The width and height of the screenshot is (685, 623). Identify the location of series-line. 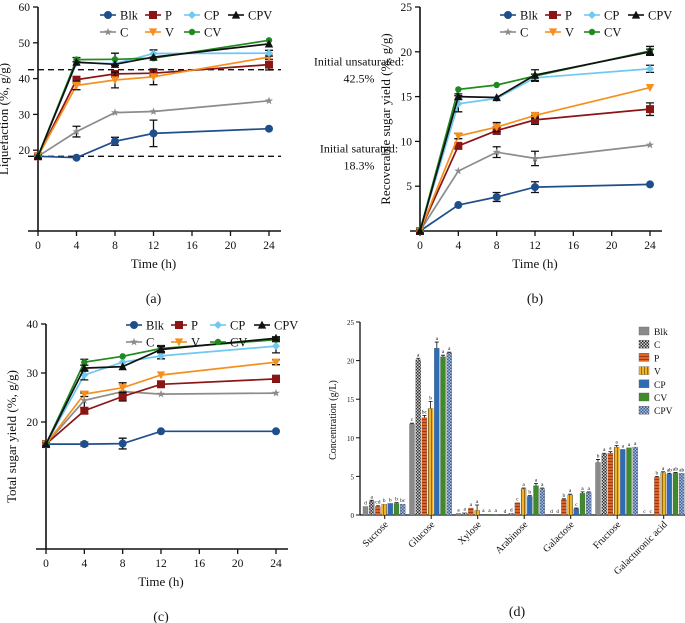
(535, 170).